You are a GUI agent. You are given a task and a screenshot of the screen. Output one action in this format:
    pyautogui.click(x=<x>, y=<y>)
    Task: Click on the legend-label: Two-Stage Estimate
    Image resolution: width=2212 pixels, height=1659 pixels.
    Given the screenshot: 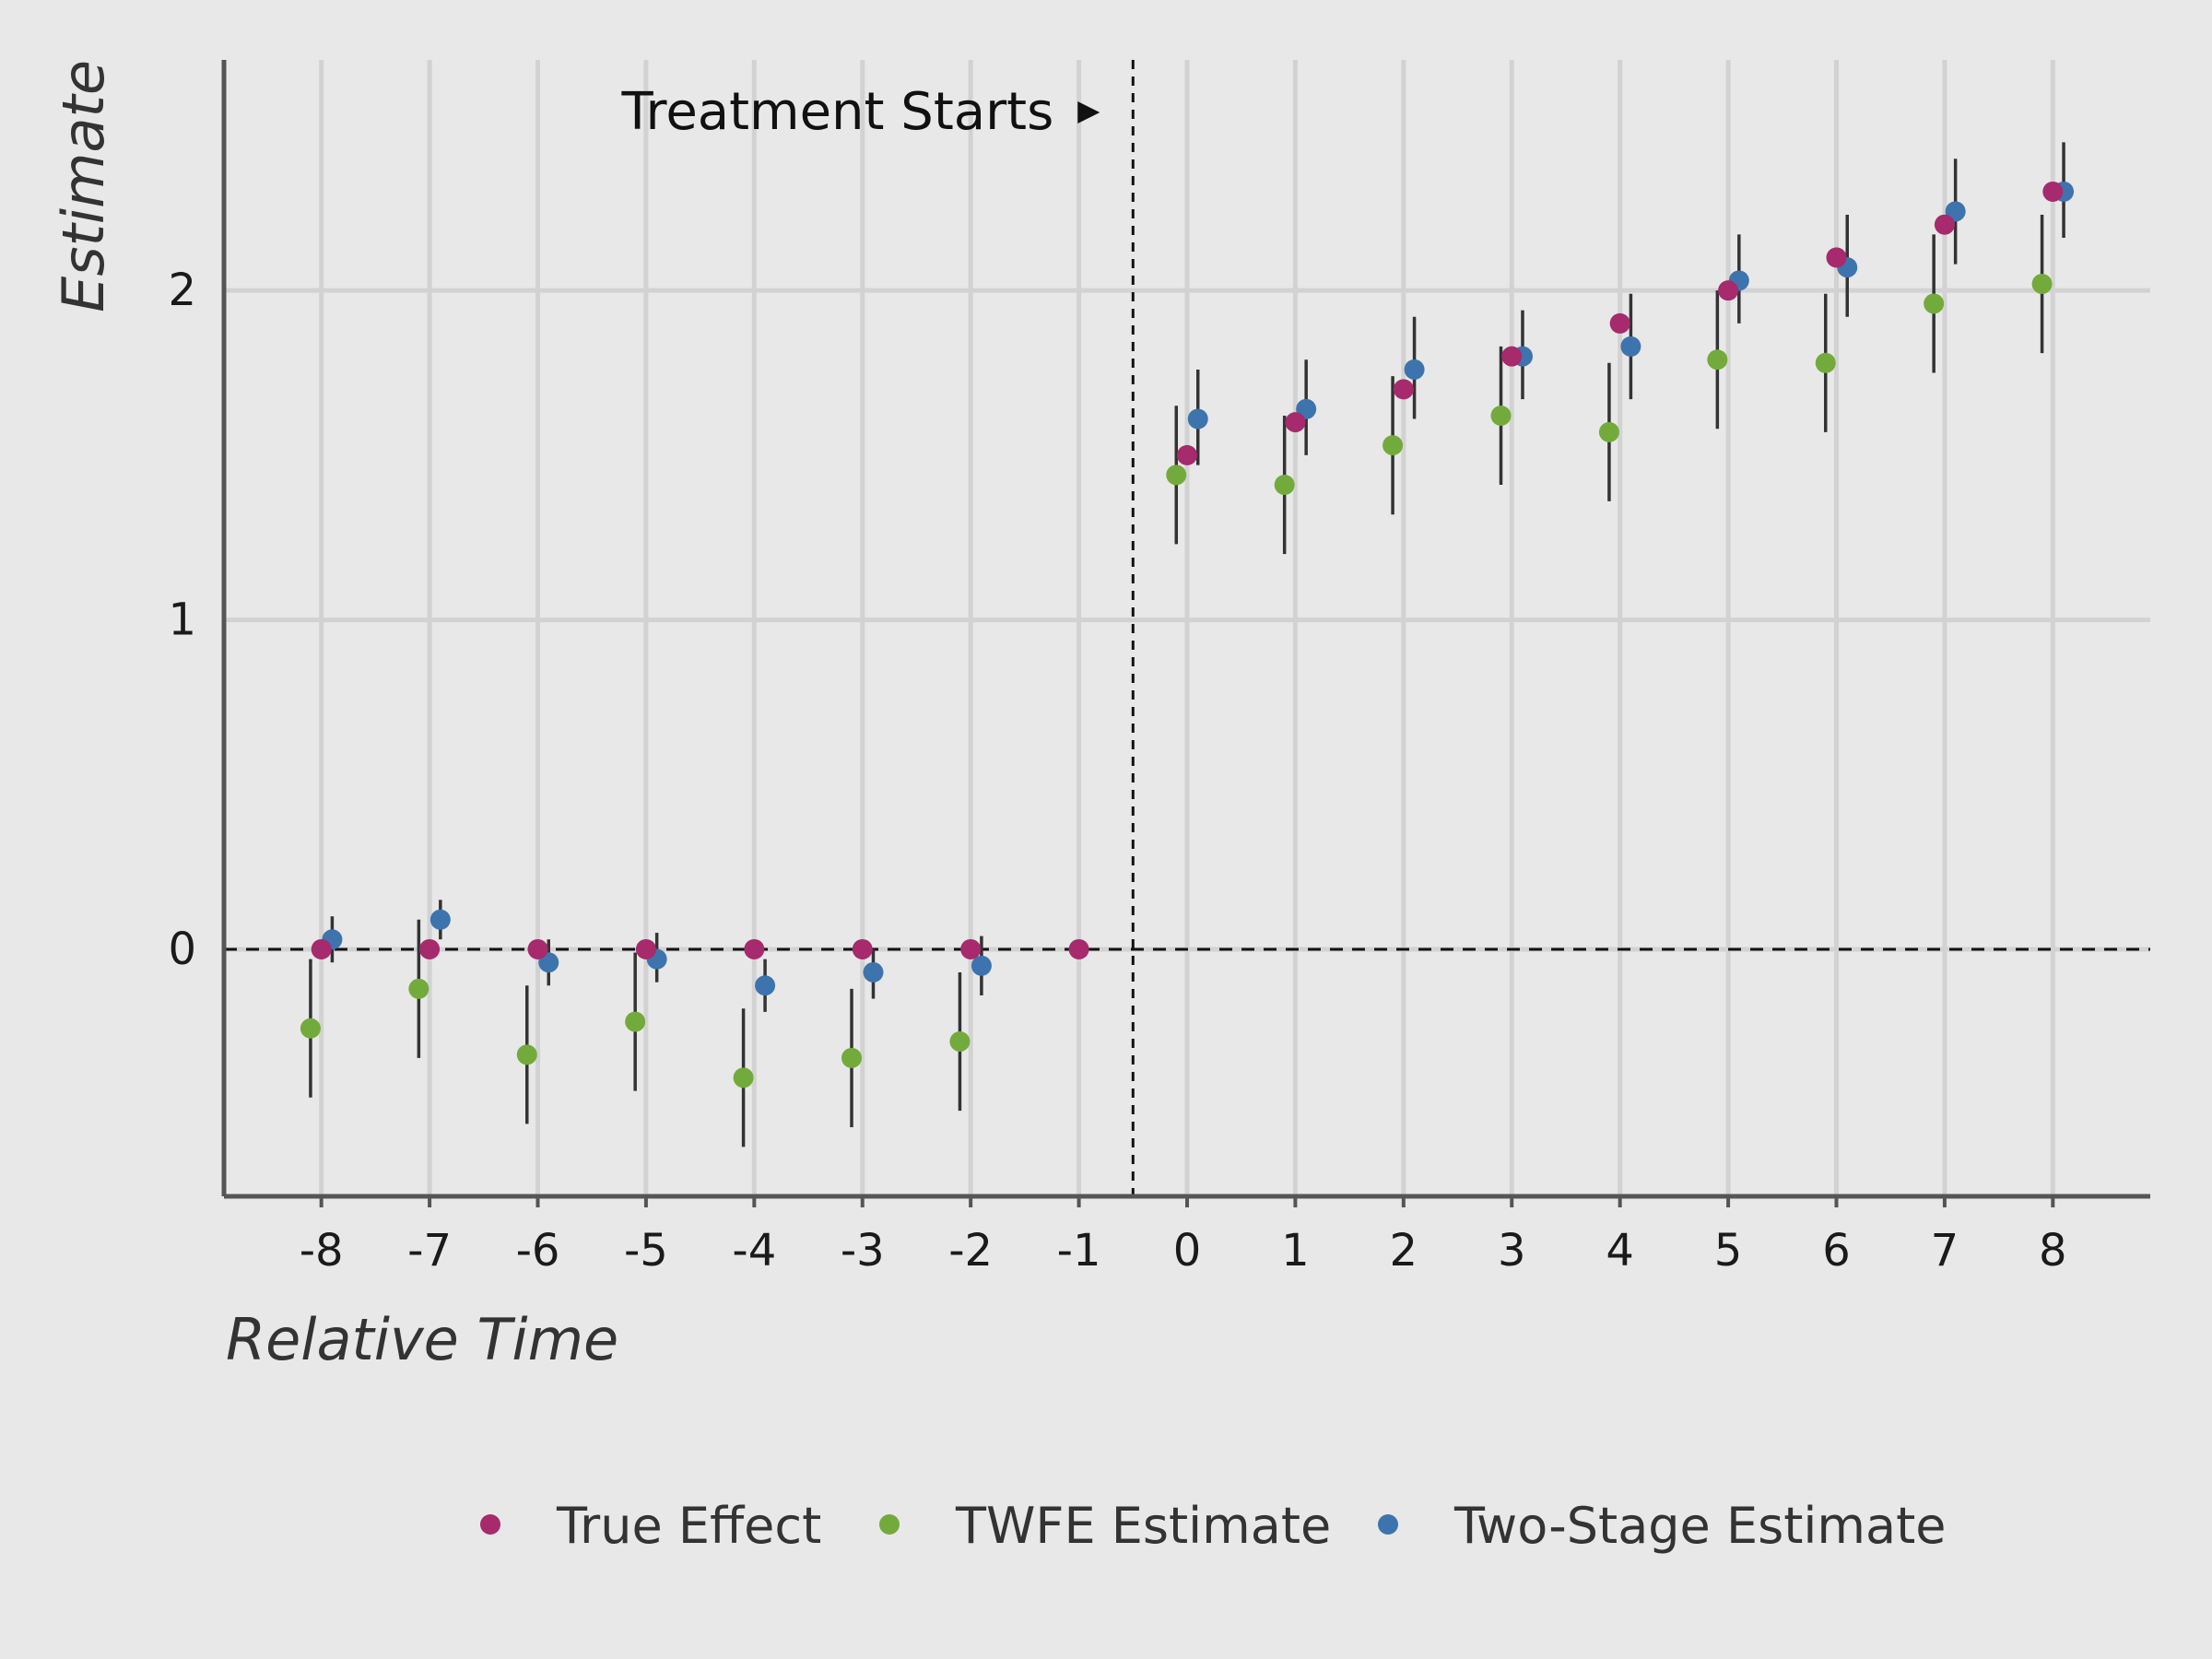 What is the action you would take?
    pyautogui.click(x=1699, y=1526)
    